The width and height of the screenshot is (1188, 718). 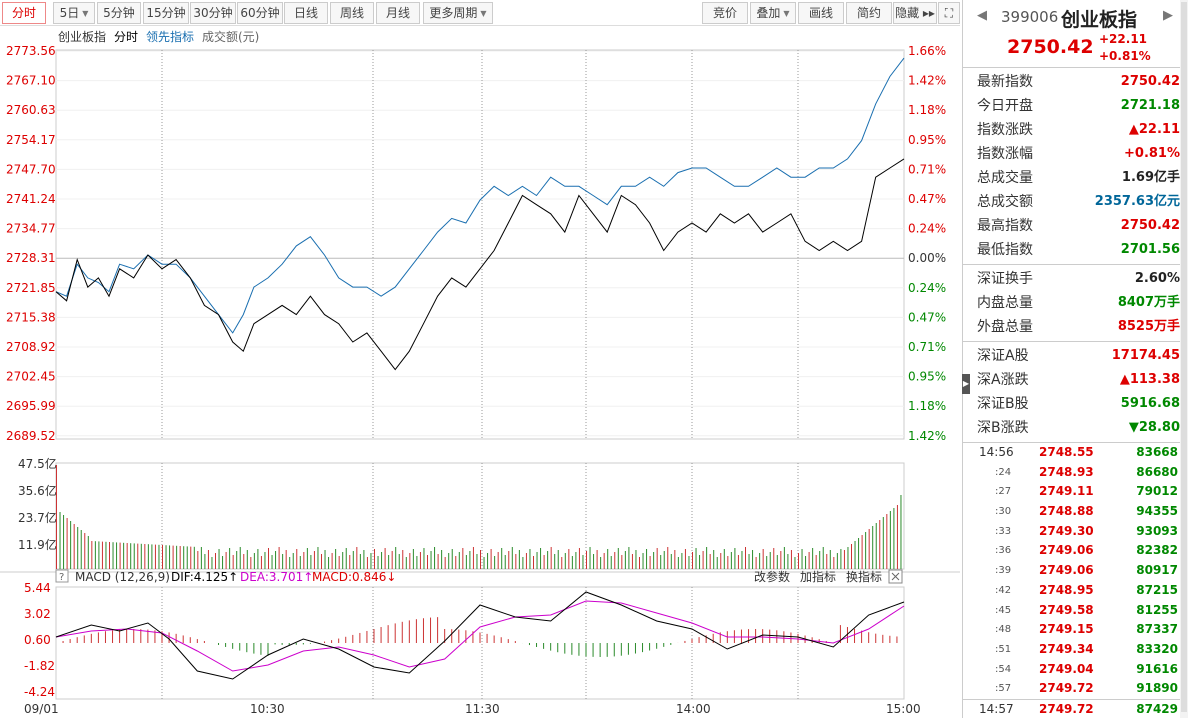 I want to click on tick-volume: 79012, so click(x=1157, y=491).